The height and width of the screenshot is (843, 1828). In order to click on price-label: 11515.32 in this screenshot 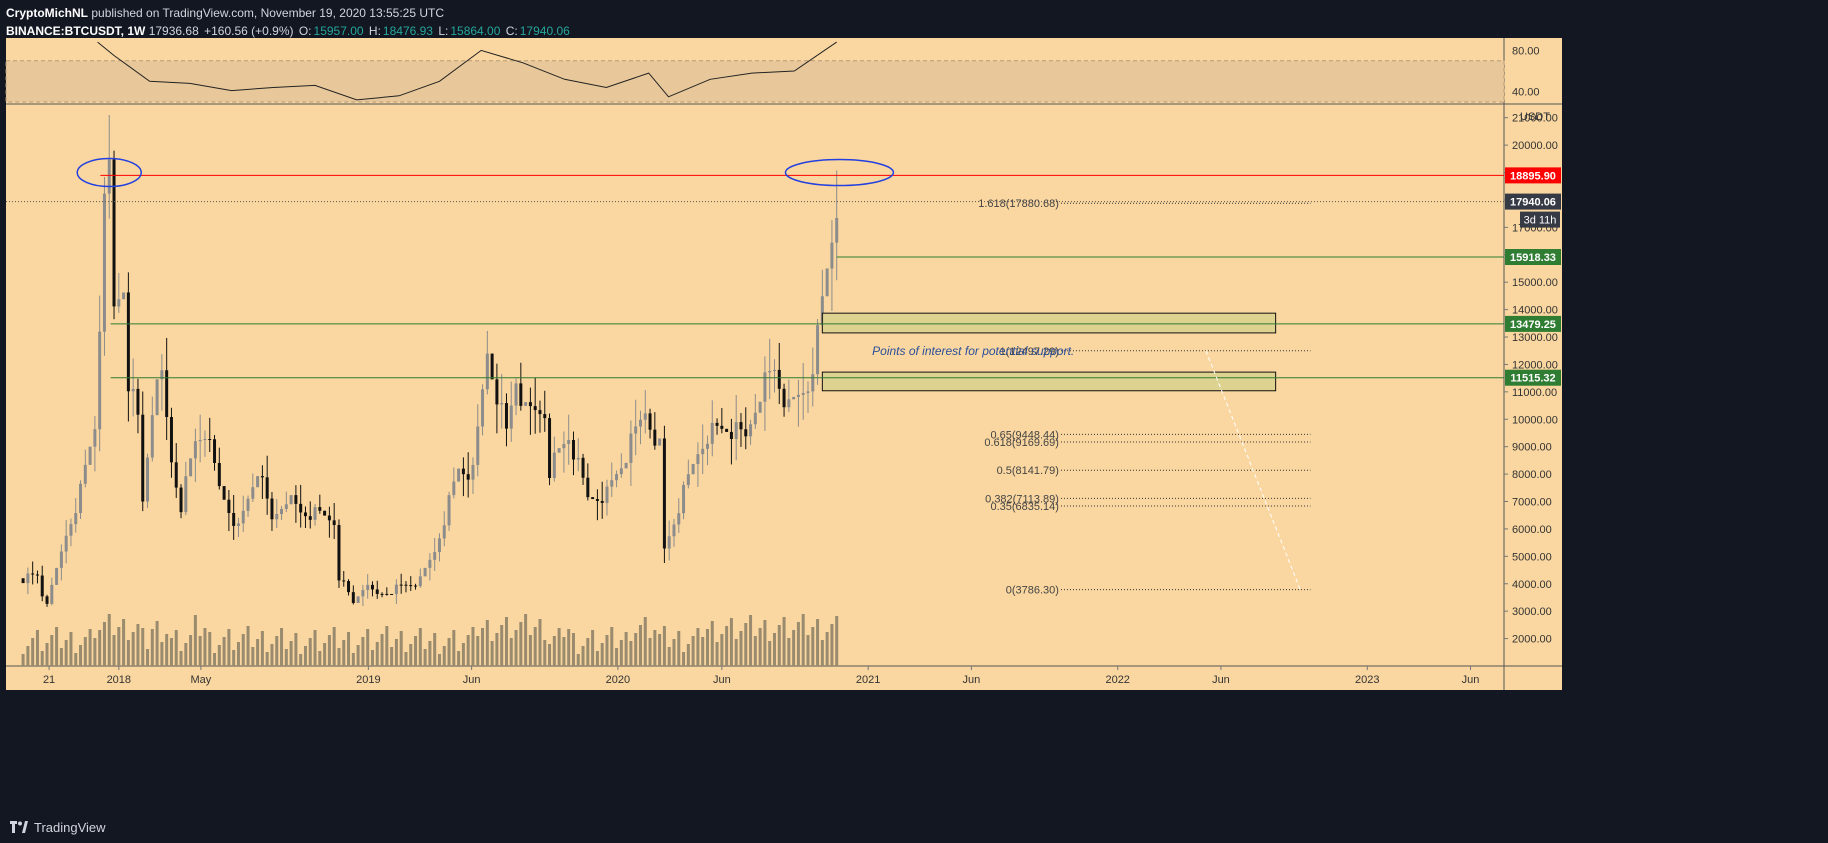, I will do `click(1532, 379)`.